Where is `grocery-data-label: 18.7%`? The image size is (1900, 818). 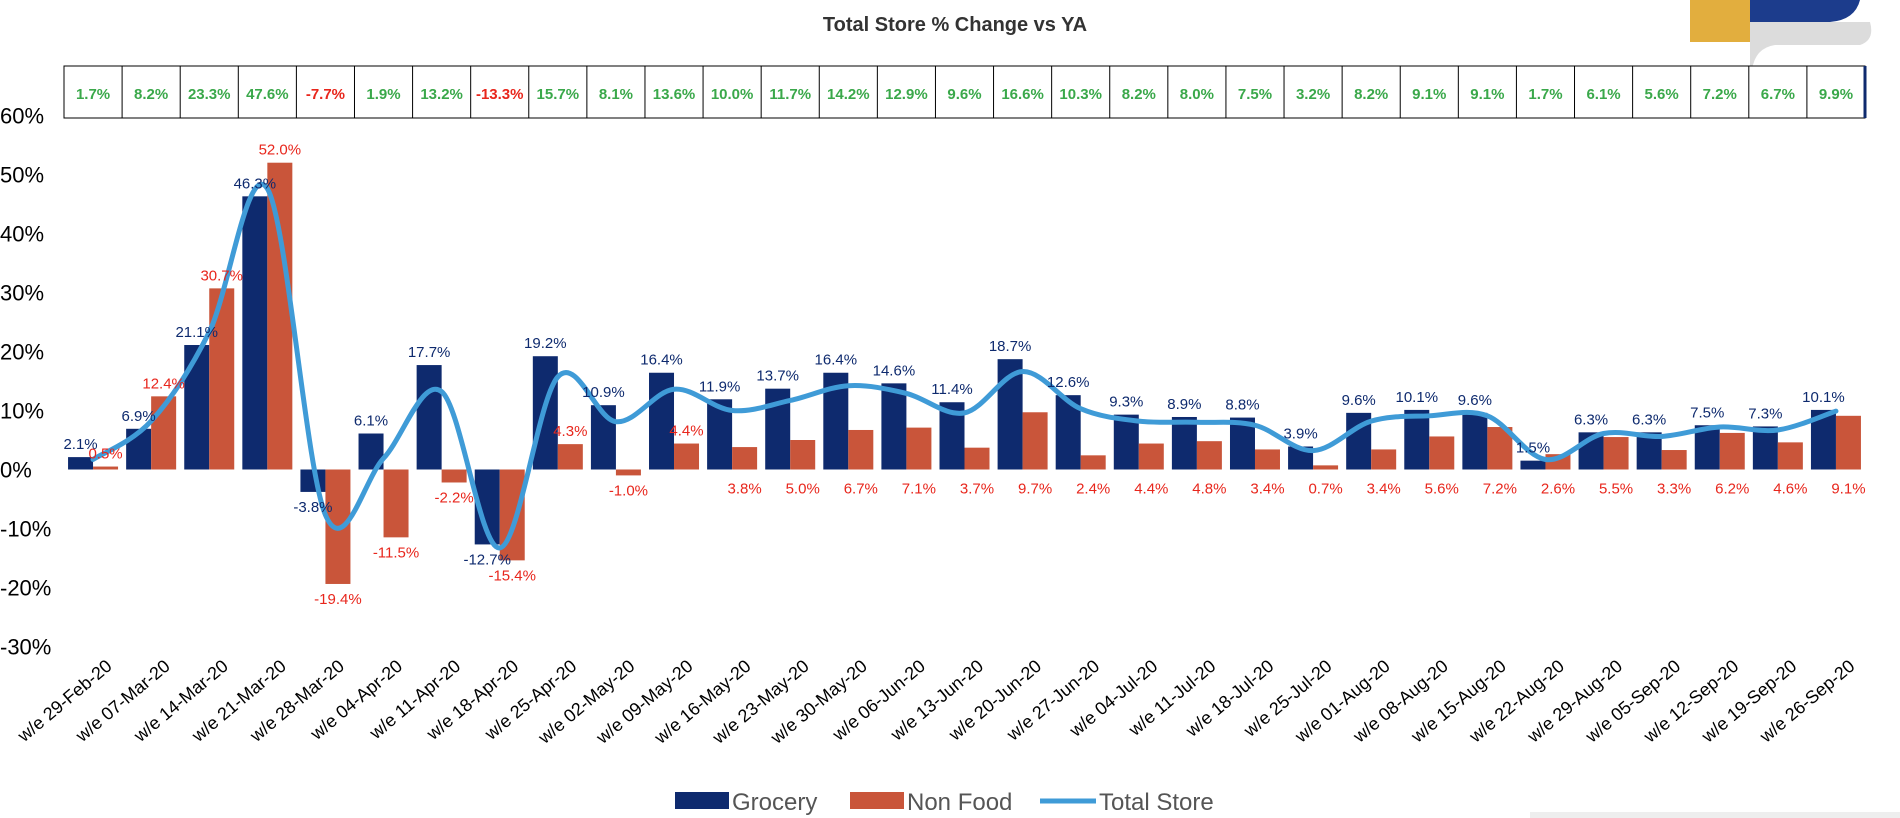 grocery-data-label: 18.7% is located at coordinates (1010, 346).